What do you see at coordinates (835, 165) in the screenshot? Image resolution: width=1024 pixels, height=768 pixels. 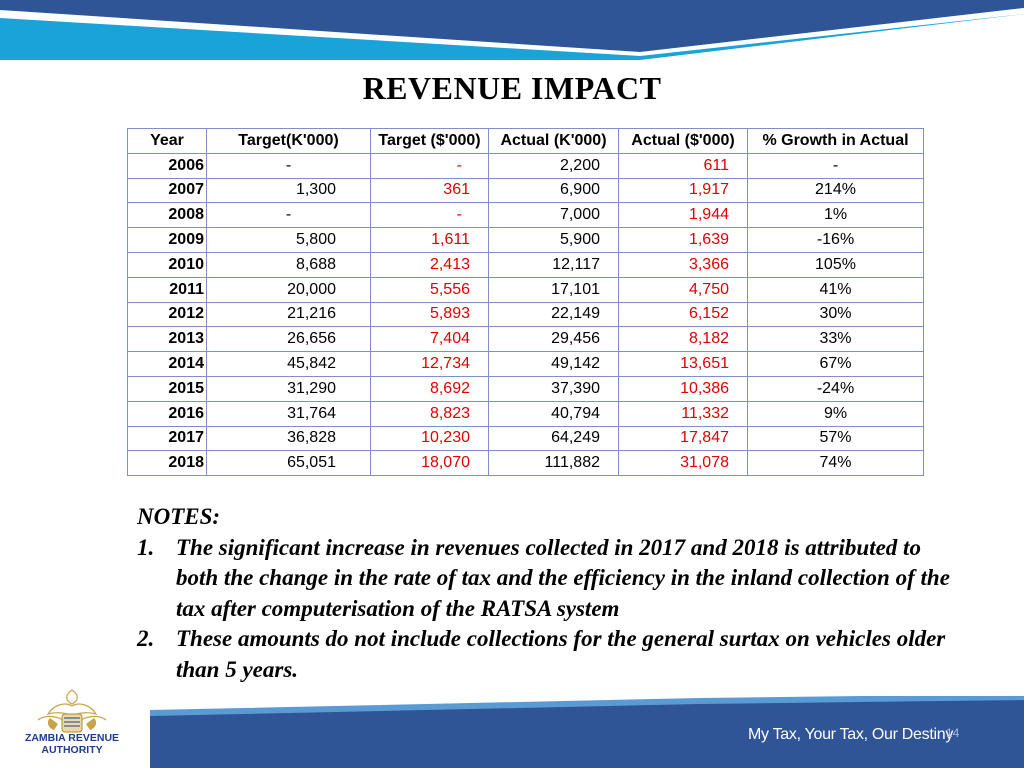 I see `cell-growth: -` at bounding box center [835, 165].